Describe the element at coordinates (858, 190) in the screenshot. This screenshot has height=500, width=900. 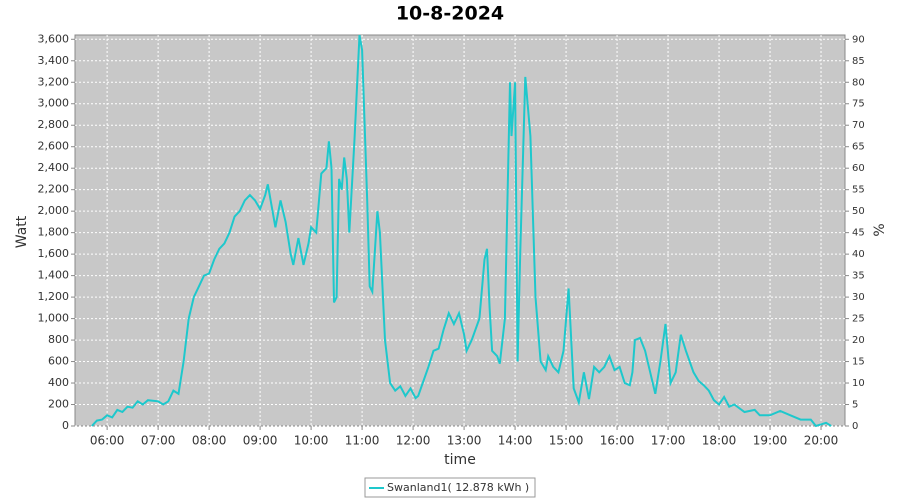
I see `y2-tick-label: 55` at that location.